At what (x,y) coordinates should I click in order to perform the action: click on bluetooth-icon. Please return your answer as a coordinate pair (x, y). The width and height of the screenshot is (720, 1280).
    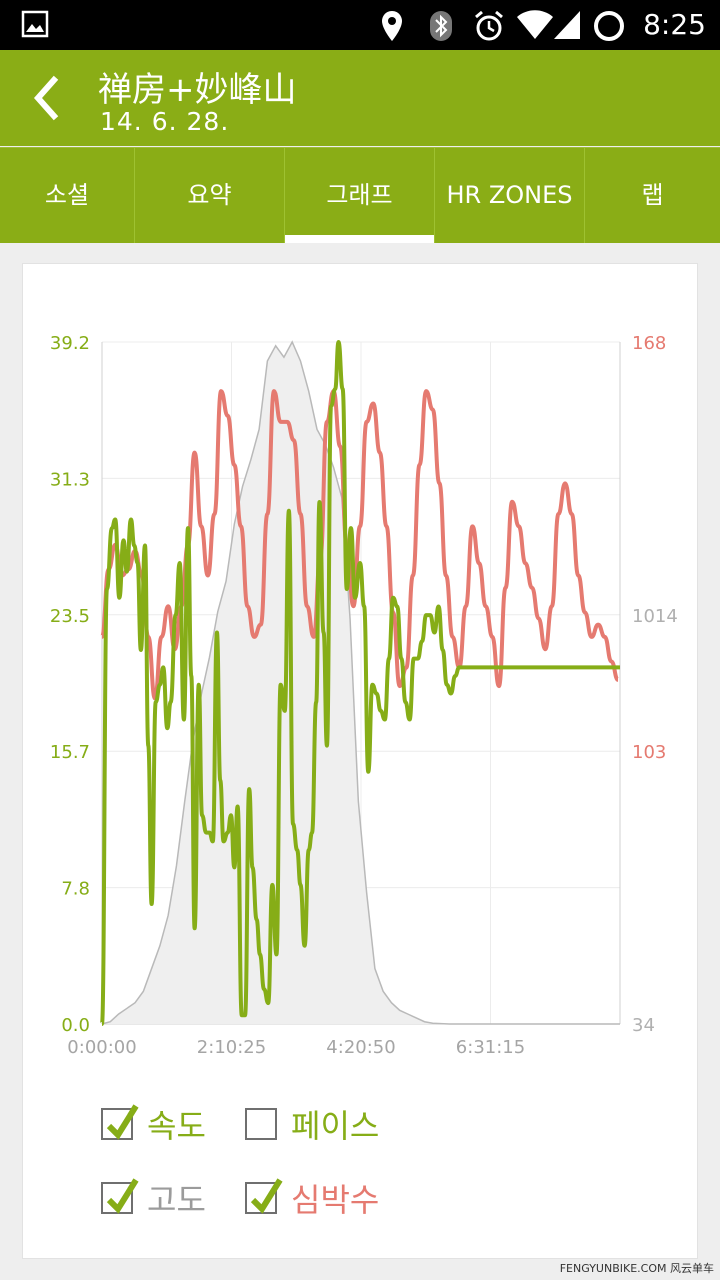
    Looking at the image, I should click on (441, 26).